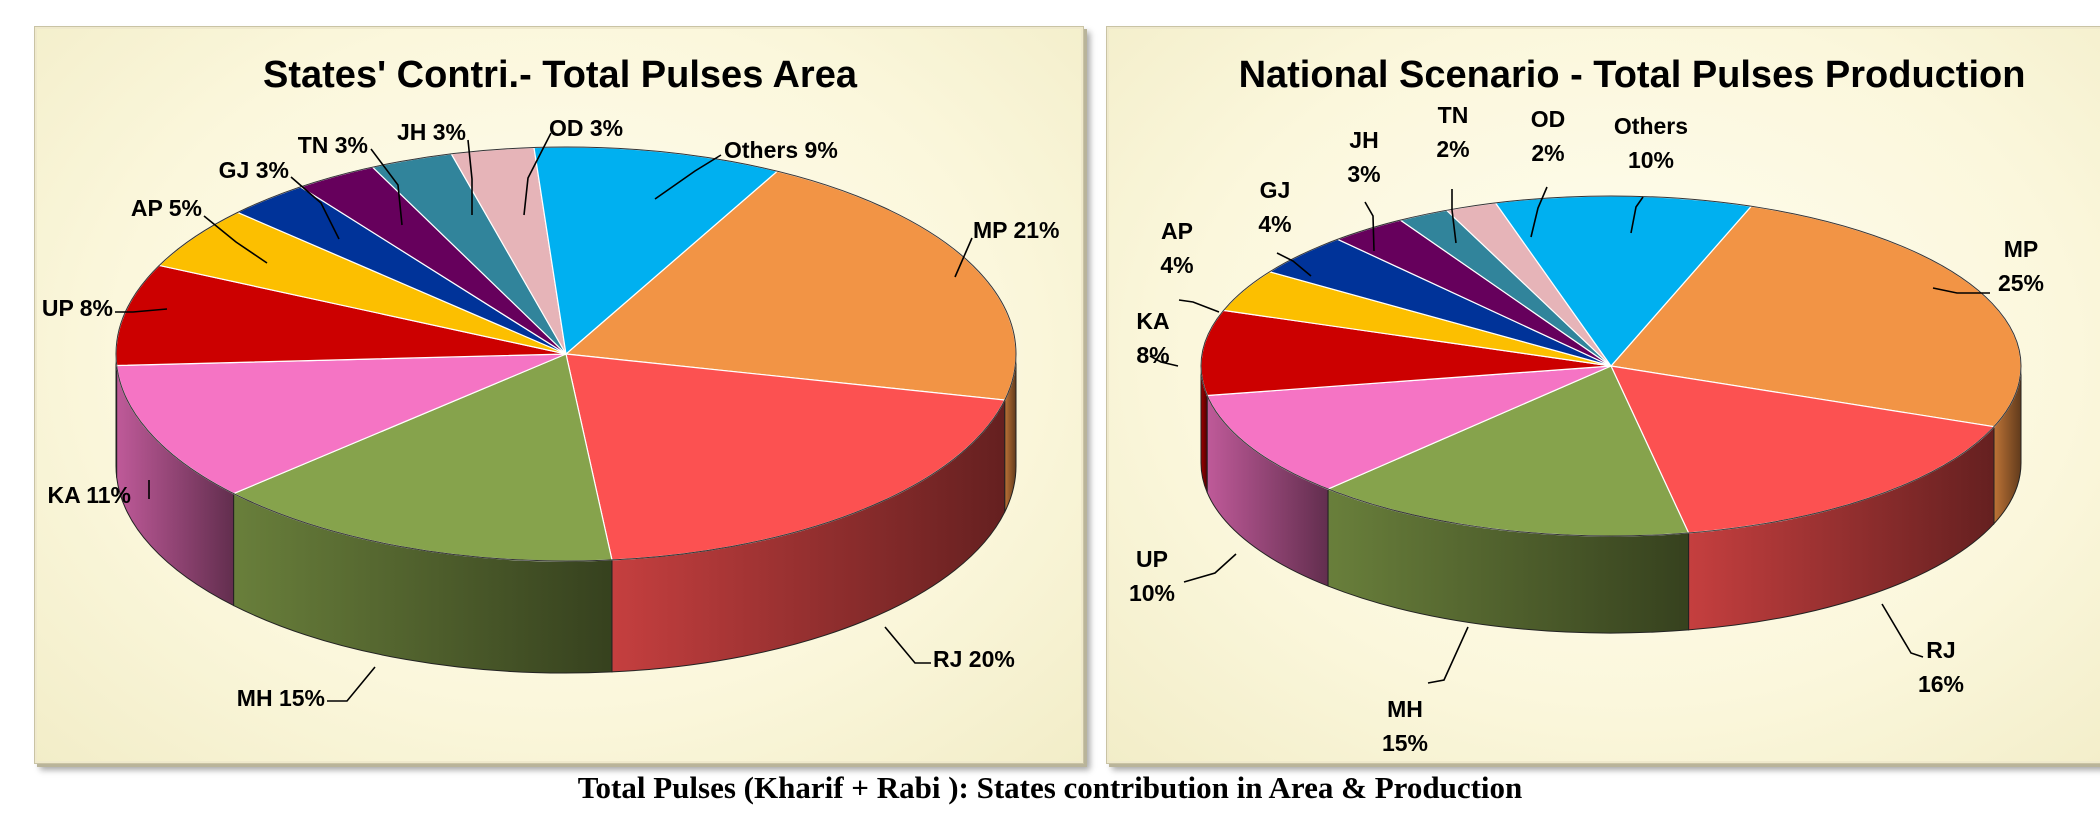  What do you see at coordinates (1452, 132) in the screenshot?
I see `pie-label-tn: TN 2%` at bounding box center [1452, 132].